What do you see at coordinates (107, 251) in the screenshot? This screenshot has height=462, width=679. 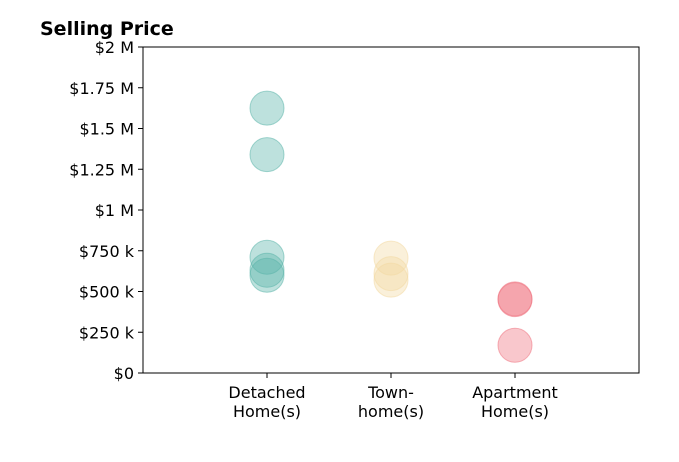 I see `y-tick-label: $750 k` at bounding box center [107, 251].